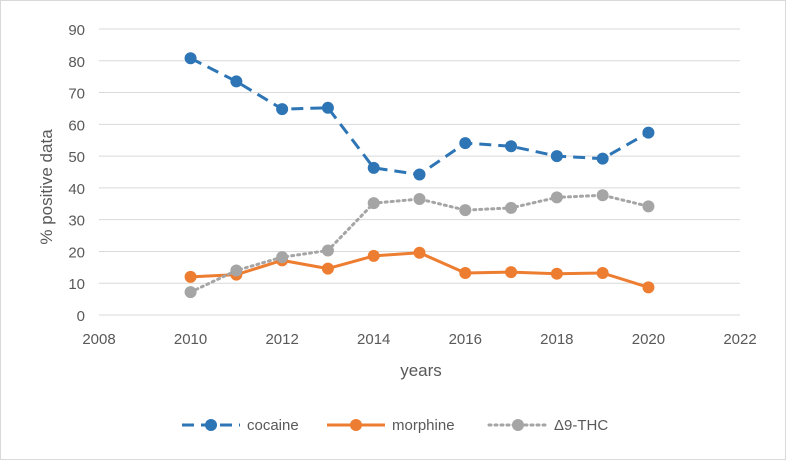 The width and height of the screenshot is (786, 466). Describe the element at coordinates (421, 370) in the screenshot. I see `x-axis-label: years` at that location.